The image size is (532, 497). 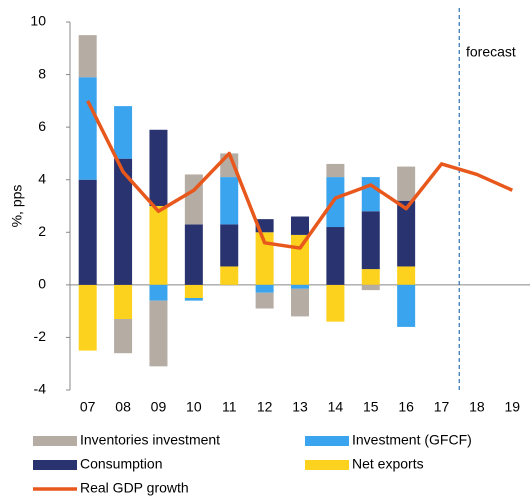 What do you see at coordinates (42, 231) in the screenshot?
I see `y-tick-label: 2` at bounding box center [42, 231].